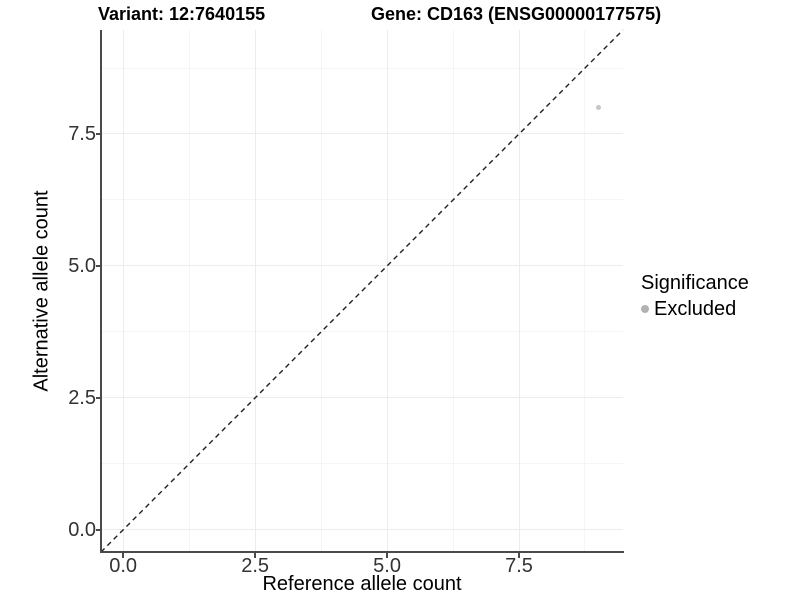  I want to click on y-tick-label: 7.5, so click(82, 133).